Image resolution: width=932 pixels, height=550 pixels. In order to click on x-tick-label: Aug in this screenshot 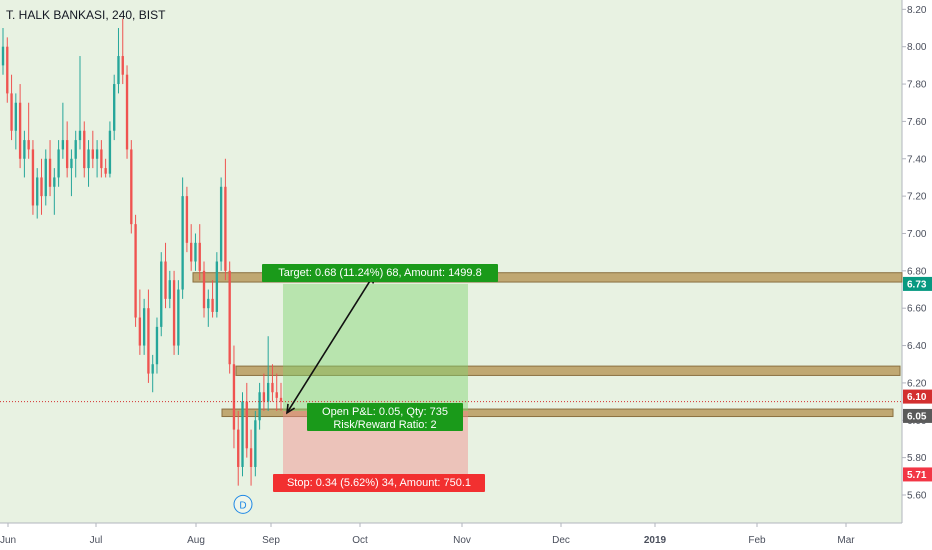, I will do `click(196, 540)`.